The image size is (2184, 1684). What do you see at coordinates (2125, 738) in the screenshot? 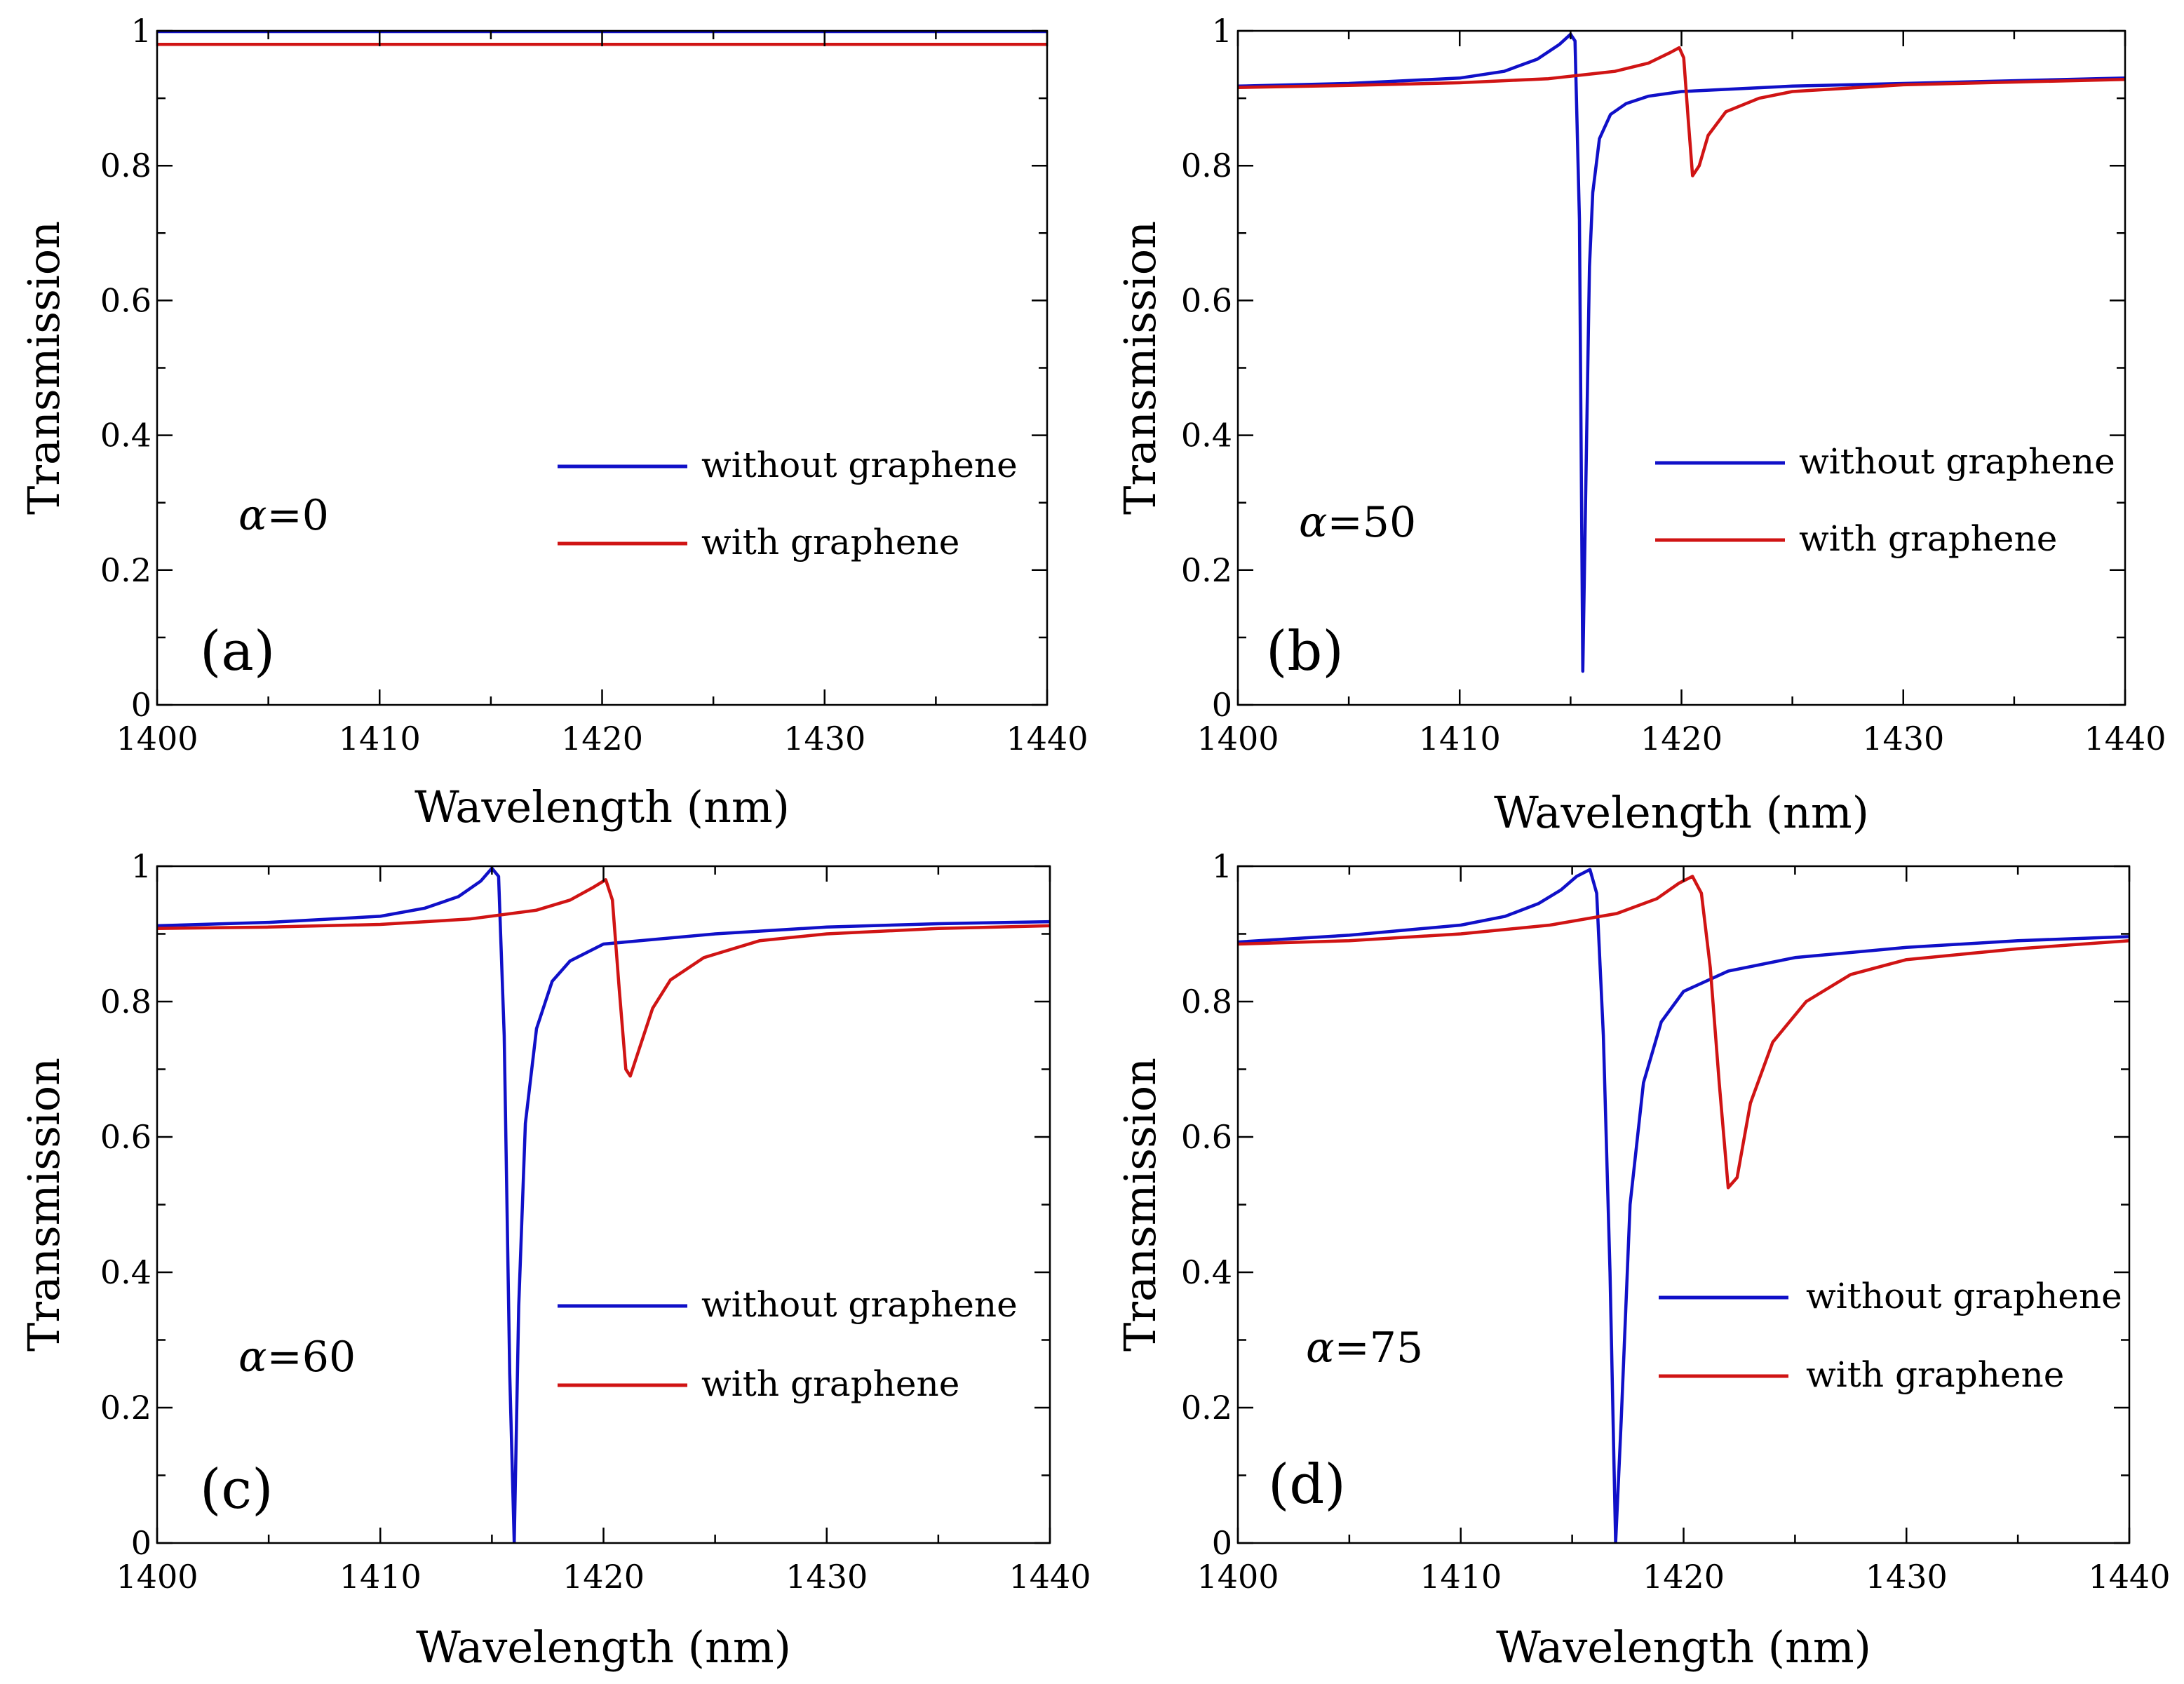
I see `x-tick-label-b: 1440` at bounding box center [2125, 738].